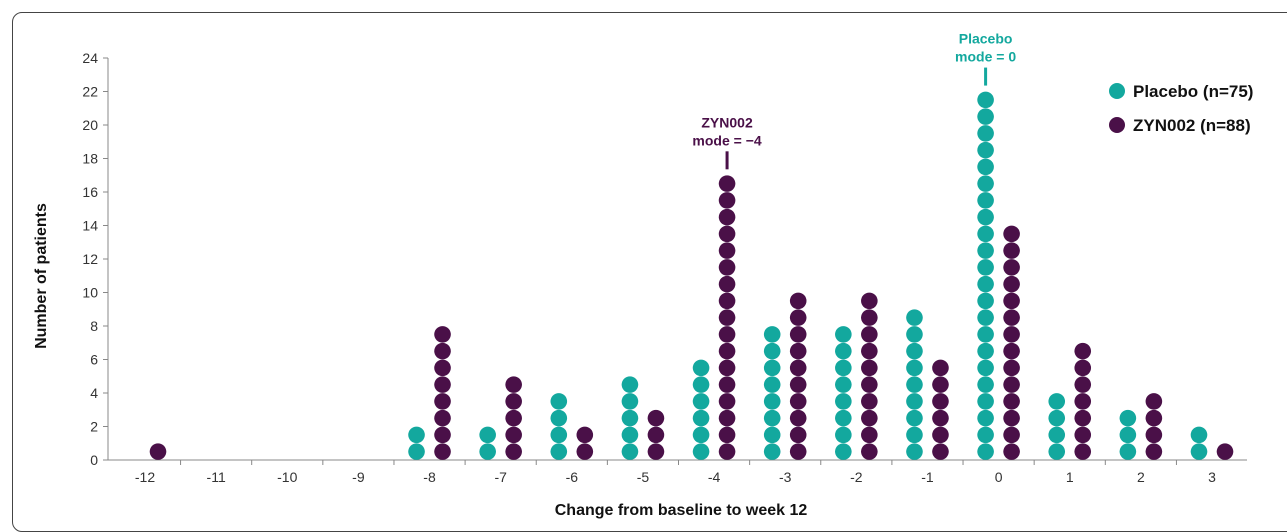 The image size is (1287, 532). I want to click on legend-label-zyn002: ZYN002 (n=88), so click(1192, 125).